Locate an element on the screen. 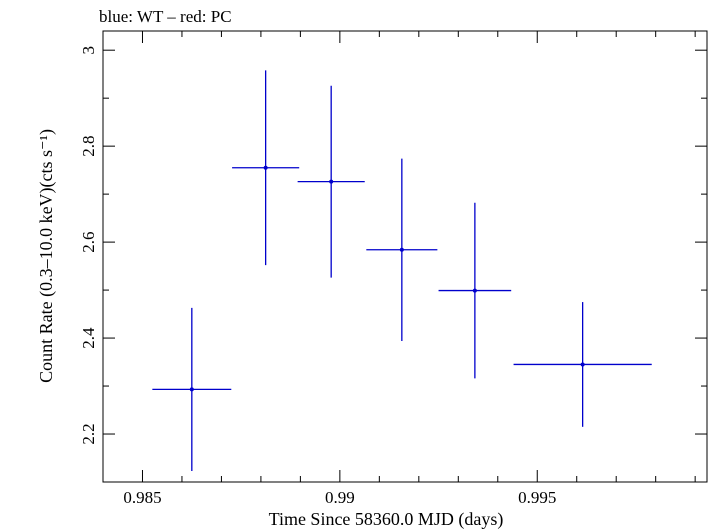 The image size is (709, 532). y-tick-label: 3 is located at coordinates (88, 50).